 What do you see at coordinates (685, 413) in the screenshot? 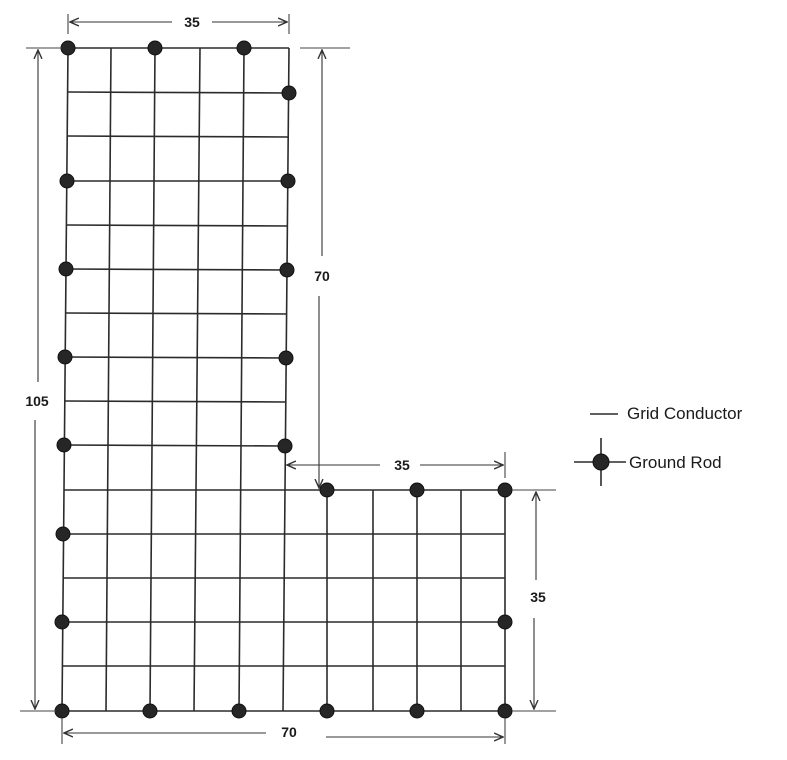
I see `legend-grid-conductor-label: Grid Conductor` at bounding box center [685, 413].